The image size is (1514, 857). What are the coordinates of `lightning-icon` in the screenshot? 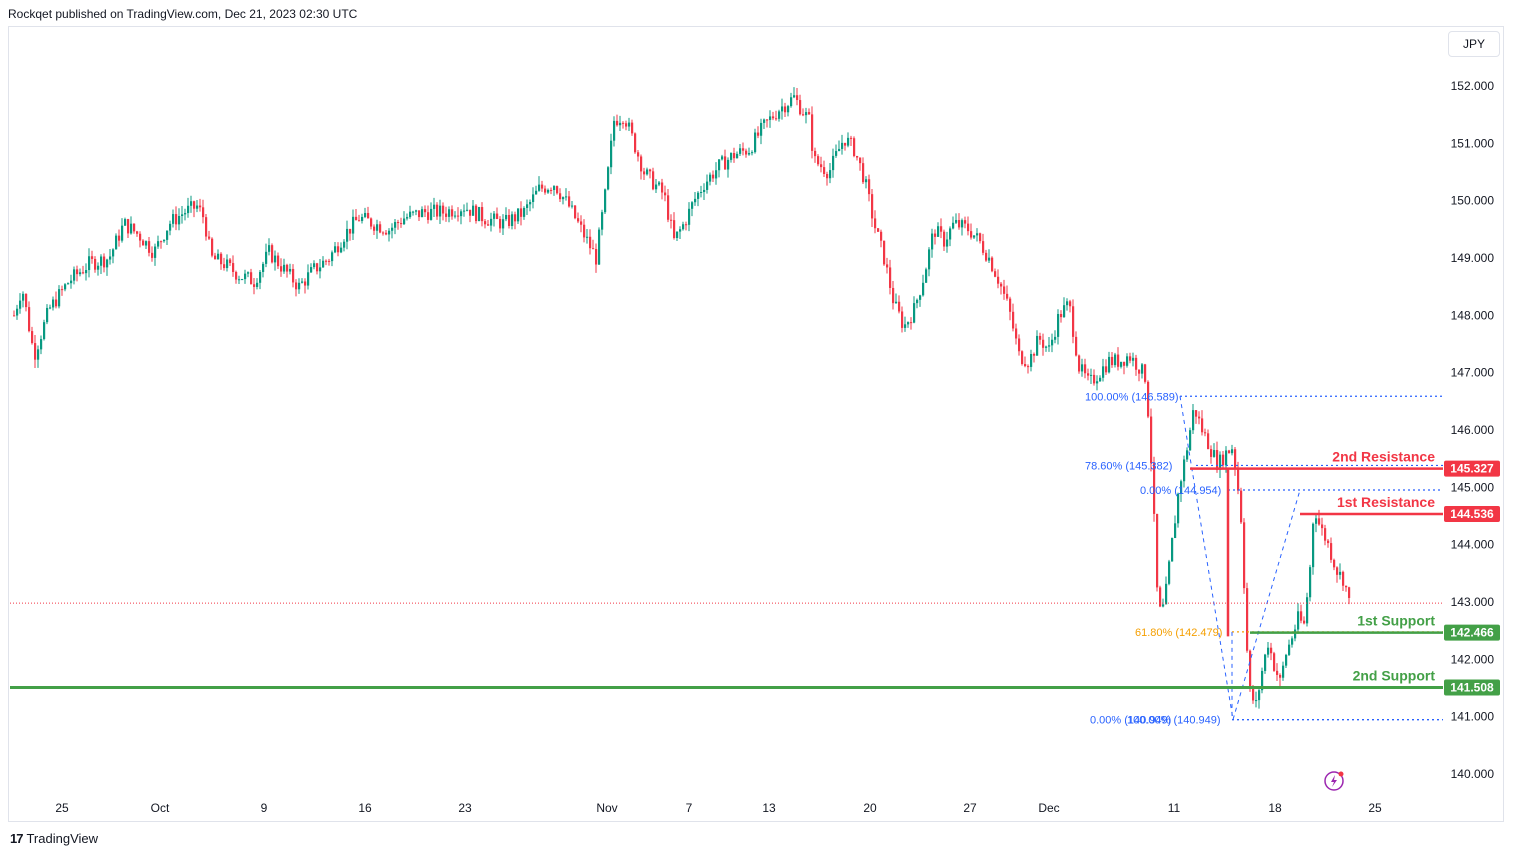 It's located at (1334, 781).